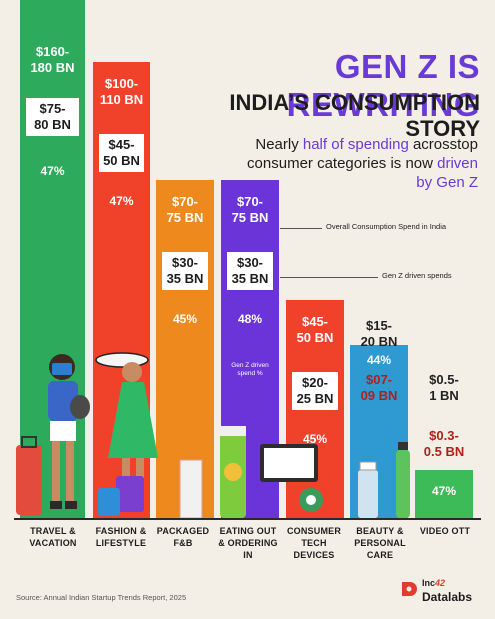  Describe the element at coordinates (379, 387) in the screenshot. I see `genz-spend-label: $07- 09 BN` at that location.